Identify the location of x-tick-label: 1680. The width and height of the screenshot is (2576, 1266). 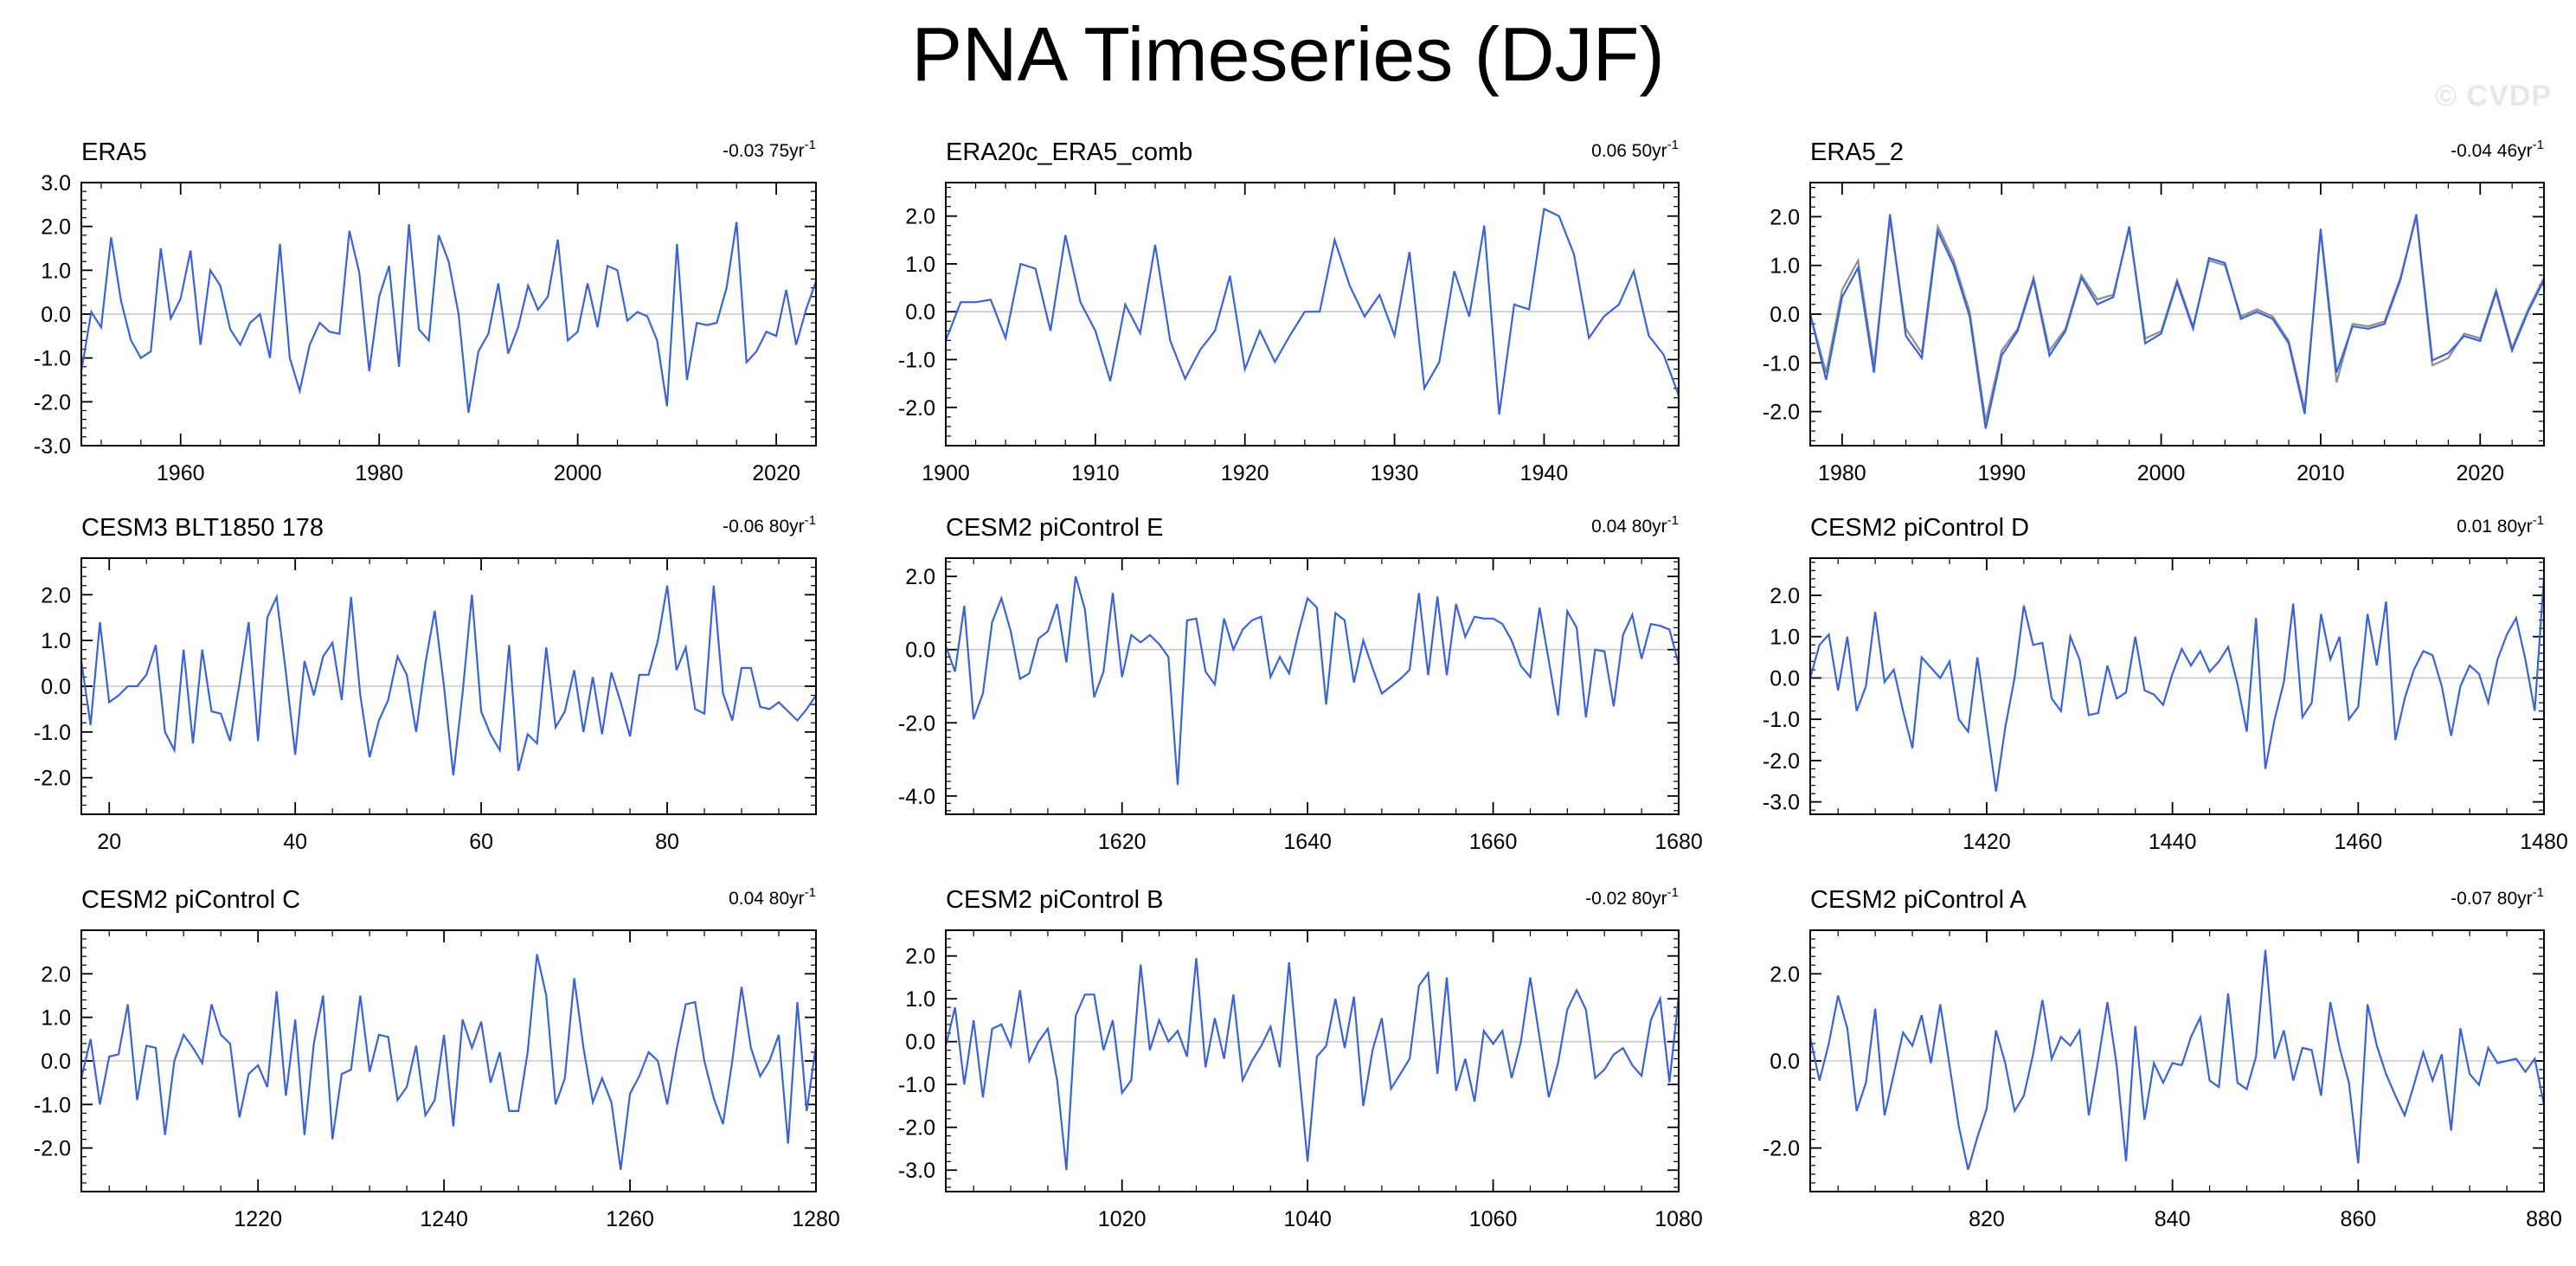
(1679, 842).